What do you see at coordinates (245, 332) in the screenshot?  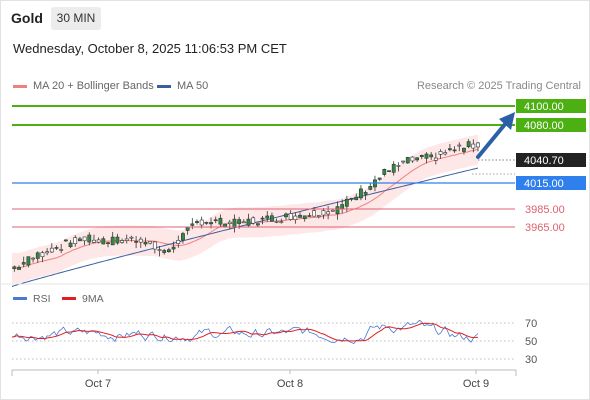 I see `rsi-ma-line` at bounding box center [245, 332].